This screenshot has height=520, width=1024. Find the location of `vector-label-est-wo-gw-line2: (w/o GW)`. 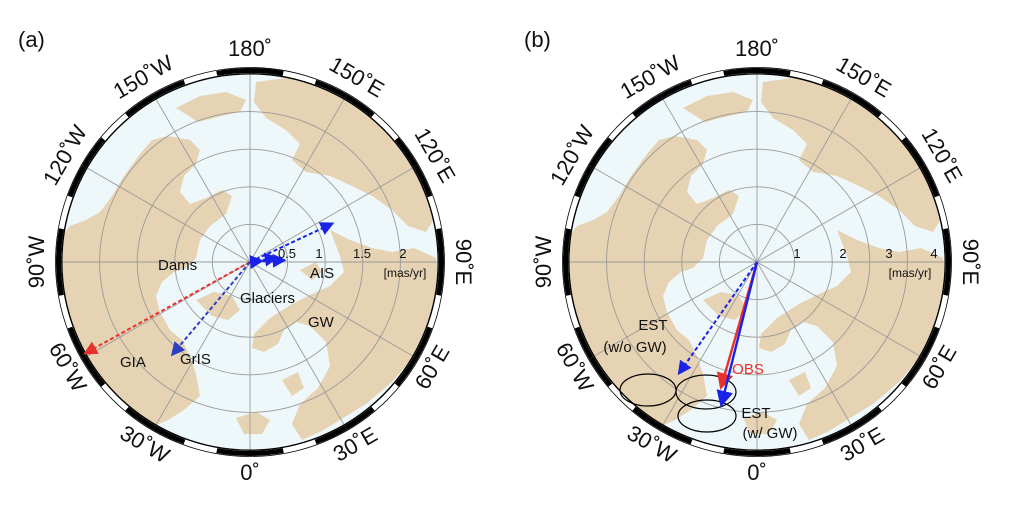

vector-label-est-wo-gw-line2: (w/o GW) is located at coordinates (634, 347).